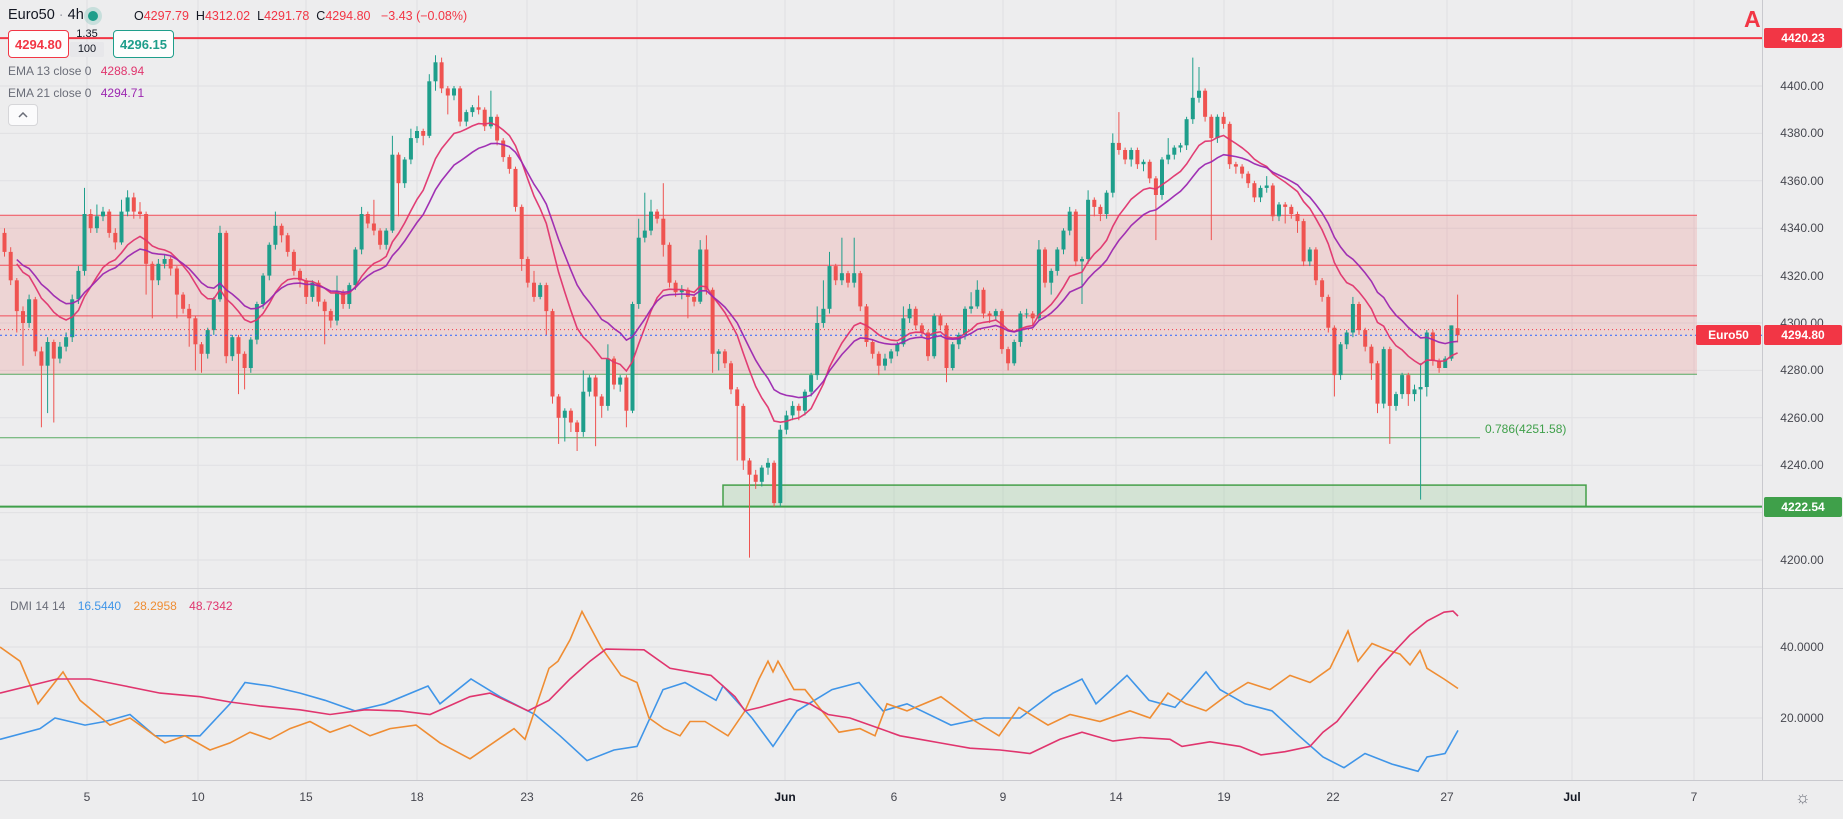 This screenshot has width=1843, height=819. I want to click on time-tick-label: 23, so click(527, 797).